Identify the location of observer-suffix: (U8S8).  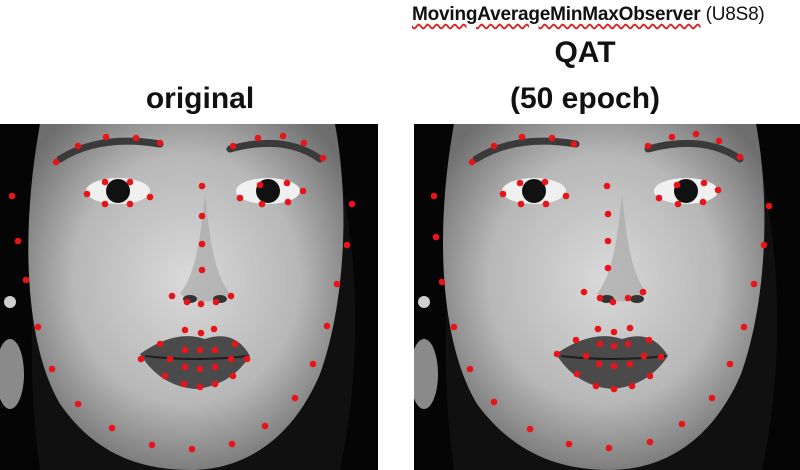
(732, 14).